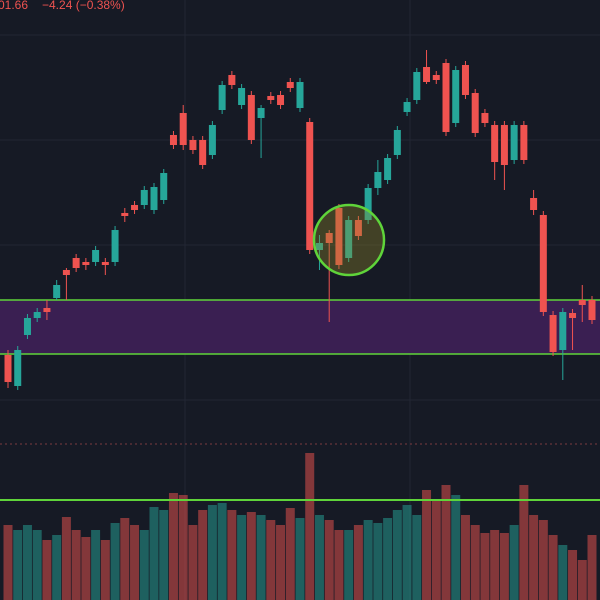 Image resolution: width=600 pixels, height=600 pixels. Describe the element at coordinates (83, 6) in the screenshot. I see `header-change: −4.24 (−0.38%)` at that location.